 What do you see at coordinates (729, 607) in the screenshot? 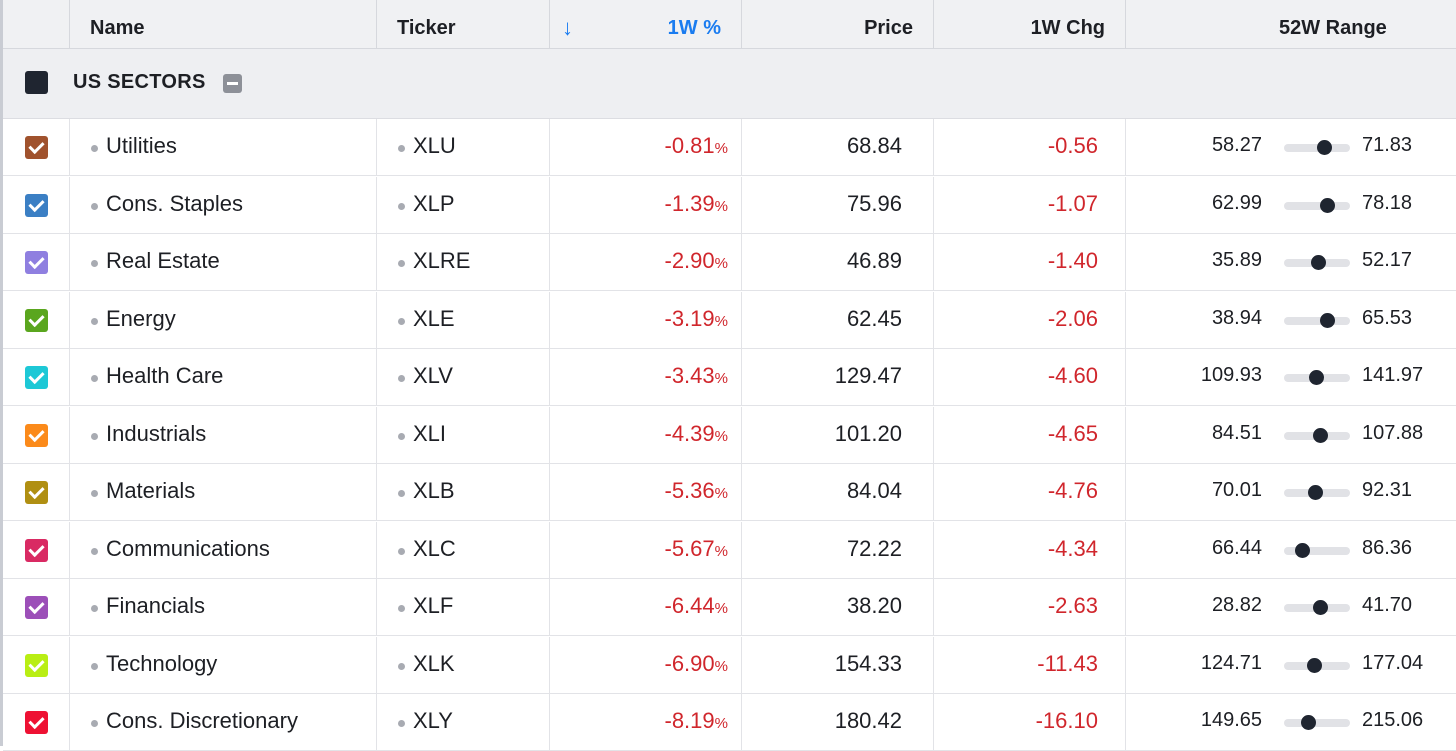
I see `table-row: Financials XLF -6.44% 38.20 -2.63 28.82 41.70` at bounding box center [729, 607].